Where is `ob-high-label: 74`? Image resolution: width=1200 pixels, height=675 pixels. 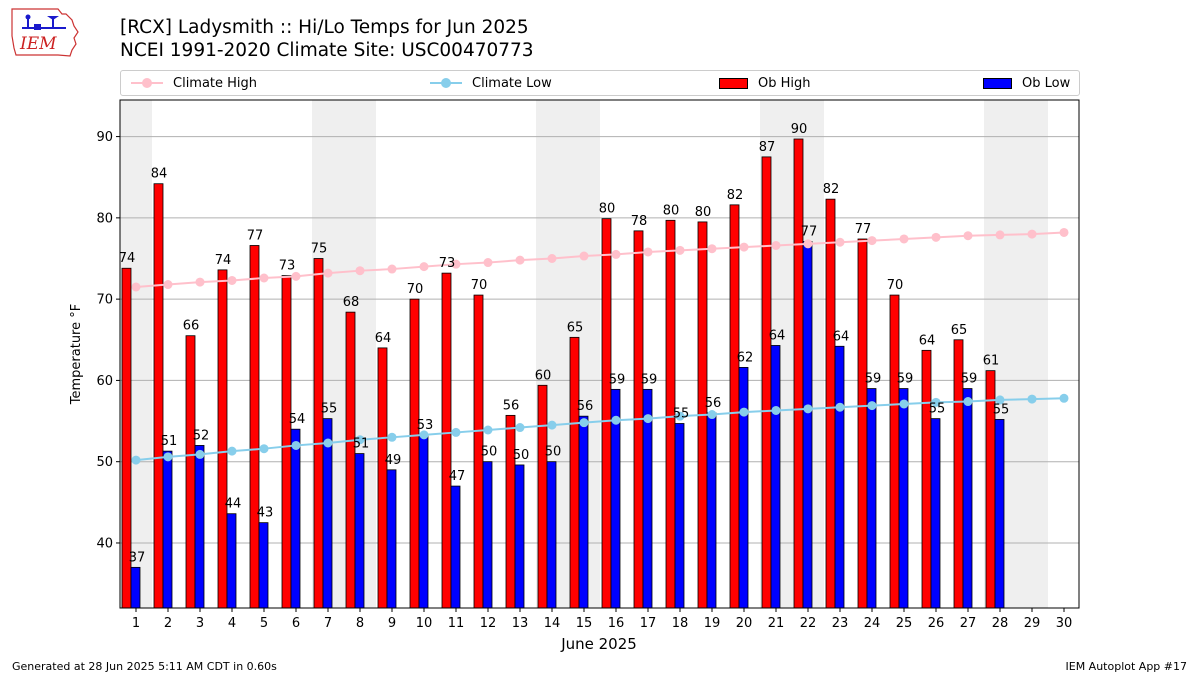
ob-high-label: 74 is located at coordinates (127, 258).